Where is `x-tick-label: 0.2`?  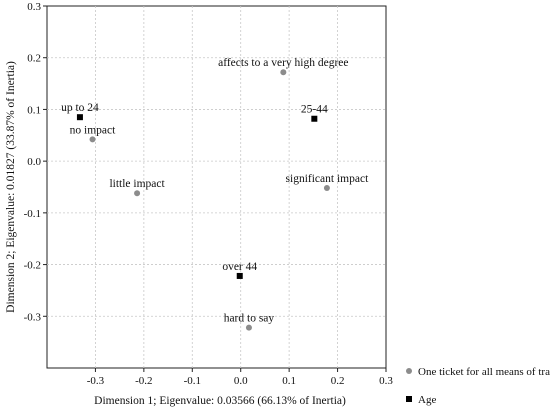 x-tick-label: 0.2 is located at coordinates (338, 381).